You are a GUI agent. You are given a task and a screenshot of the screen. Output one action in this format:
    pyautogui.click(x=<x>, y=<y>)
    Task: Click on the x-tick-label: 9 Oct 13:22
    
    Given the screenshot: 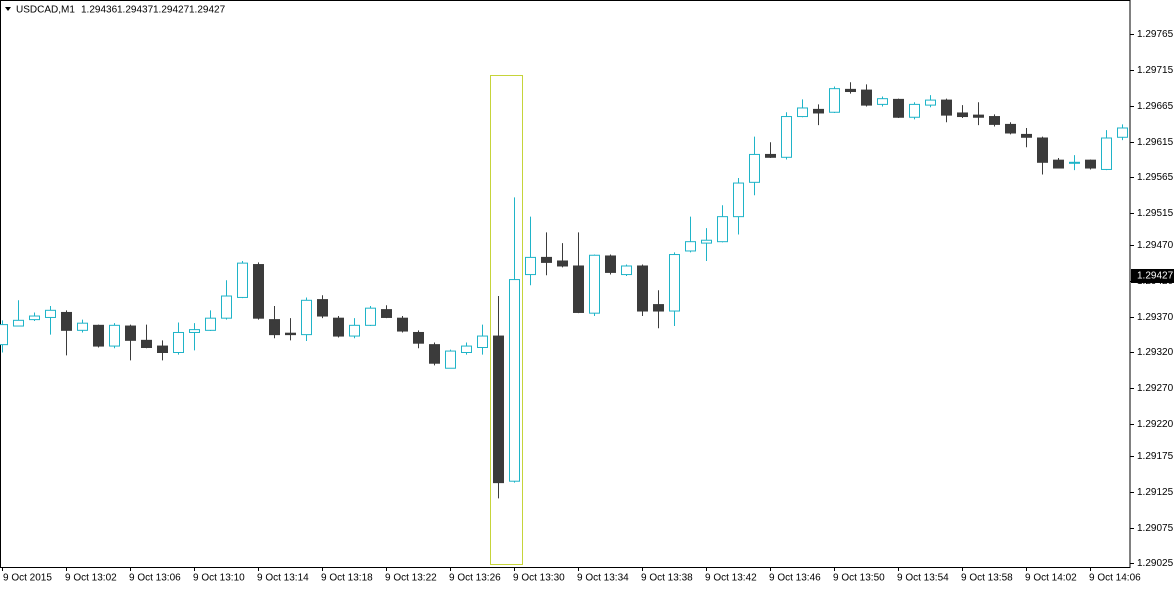 What is the action you would take?
    pyautogui.click(x=411, y=578)
    